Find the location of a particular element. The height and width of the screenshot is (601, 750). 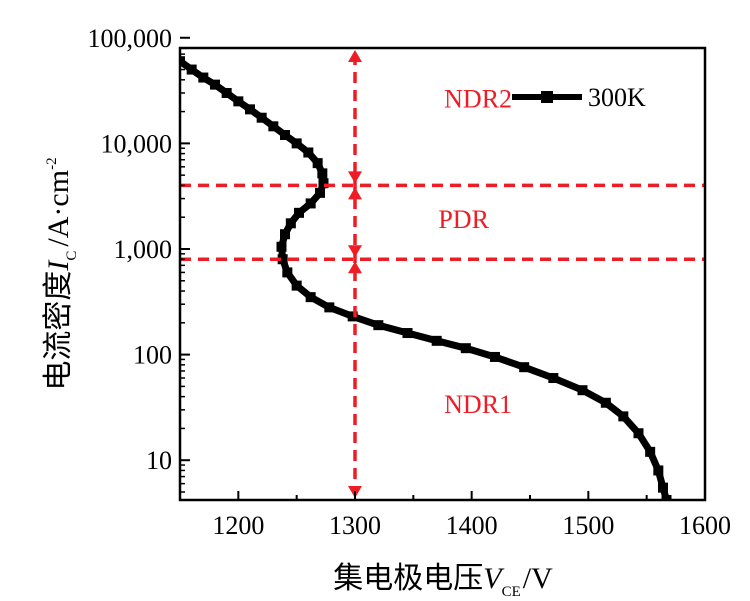

y-tick-label: 100,000 is located at coordinates (130, 38).